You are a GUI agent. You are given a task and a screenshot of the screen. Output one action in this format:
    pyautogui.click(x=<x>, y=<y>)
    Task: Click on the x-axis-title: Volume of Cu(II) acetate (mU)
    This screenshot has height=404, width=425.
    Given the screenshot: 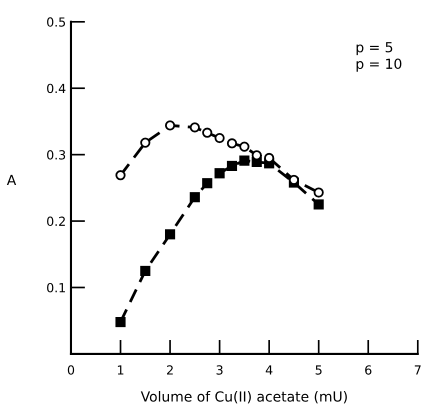 What is the action you would take?
    pyautogui.click(x=243, y=397)
    